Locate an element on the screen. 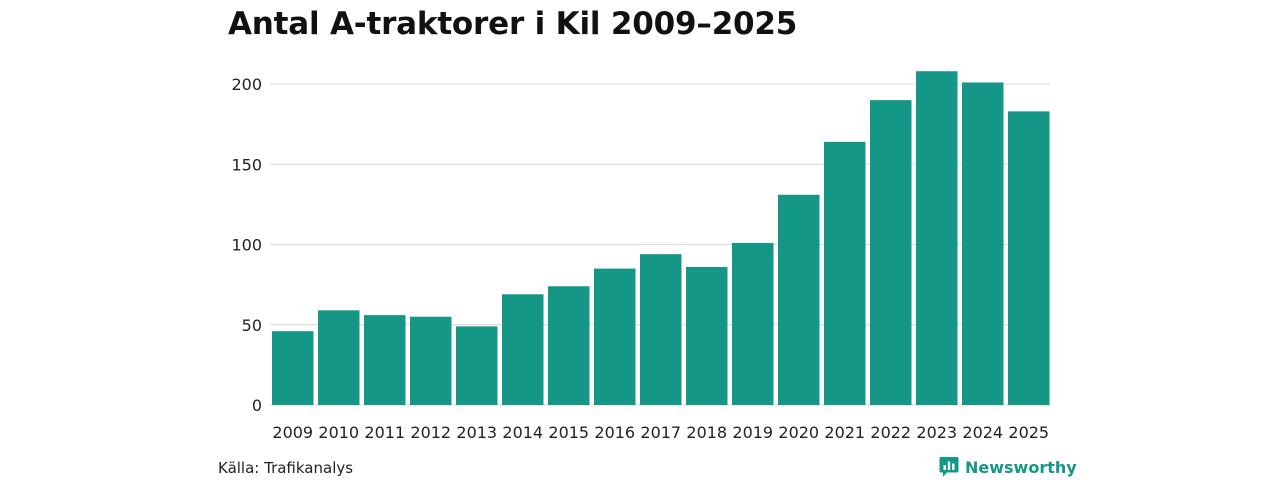  y-tick-label-0: 0 is located at coordinates (257, 405).